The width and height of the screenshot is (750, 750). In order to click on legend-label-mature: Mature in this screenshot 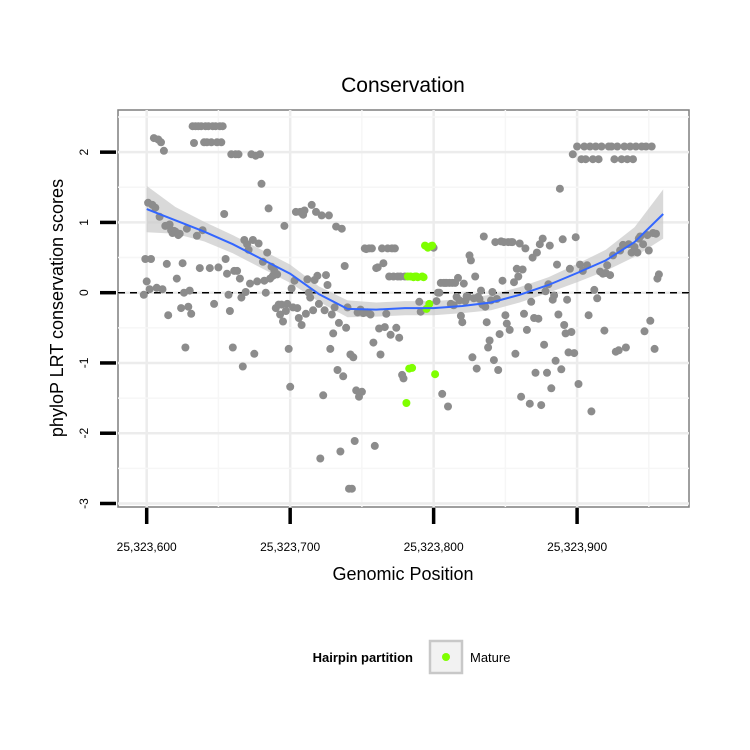, I will do `click(490, 657)`.